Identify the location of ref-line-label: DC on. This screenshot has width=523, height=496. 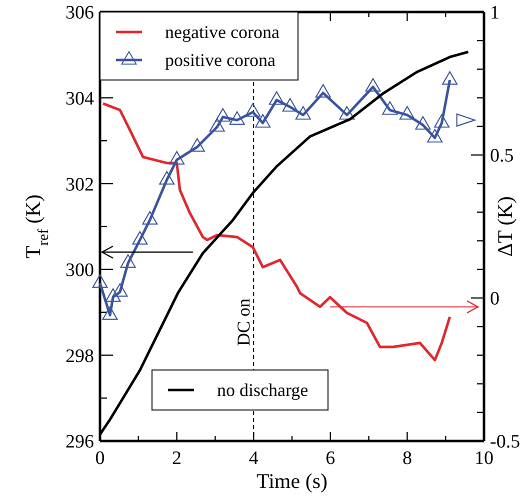
(244, 322).